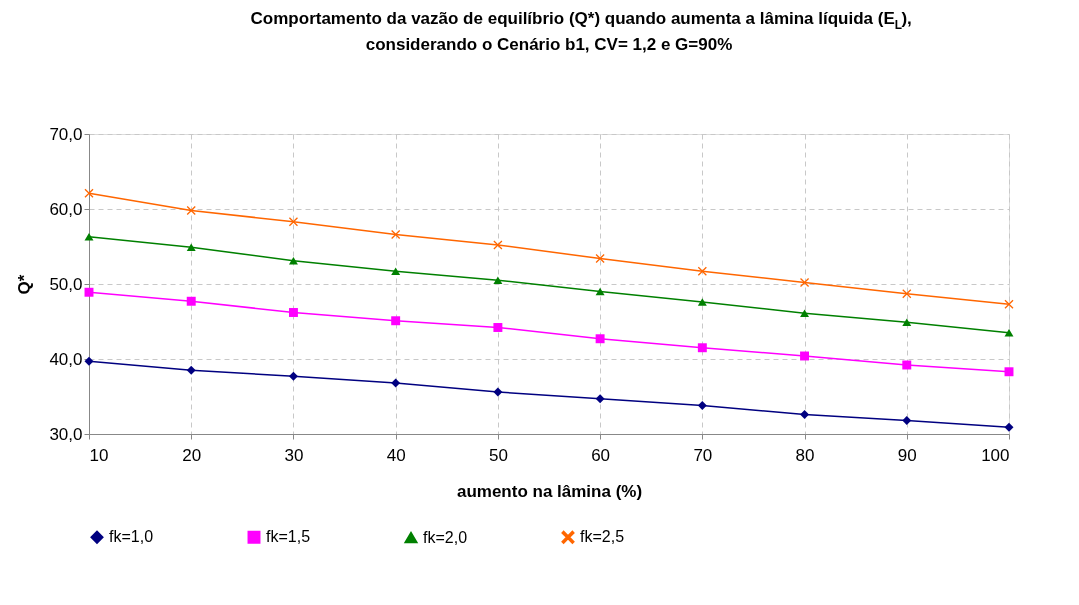 This screenshot has height=605, width=1079. Describe the element at coordinates (445, 537) in the screenshot. I see `legend-label: fk=2,0` at that location.